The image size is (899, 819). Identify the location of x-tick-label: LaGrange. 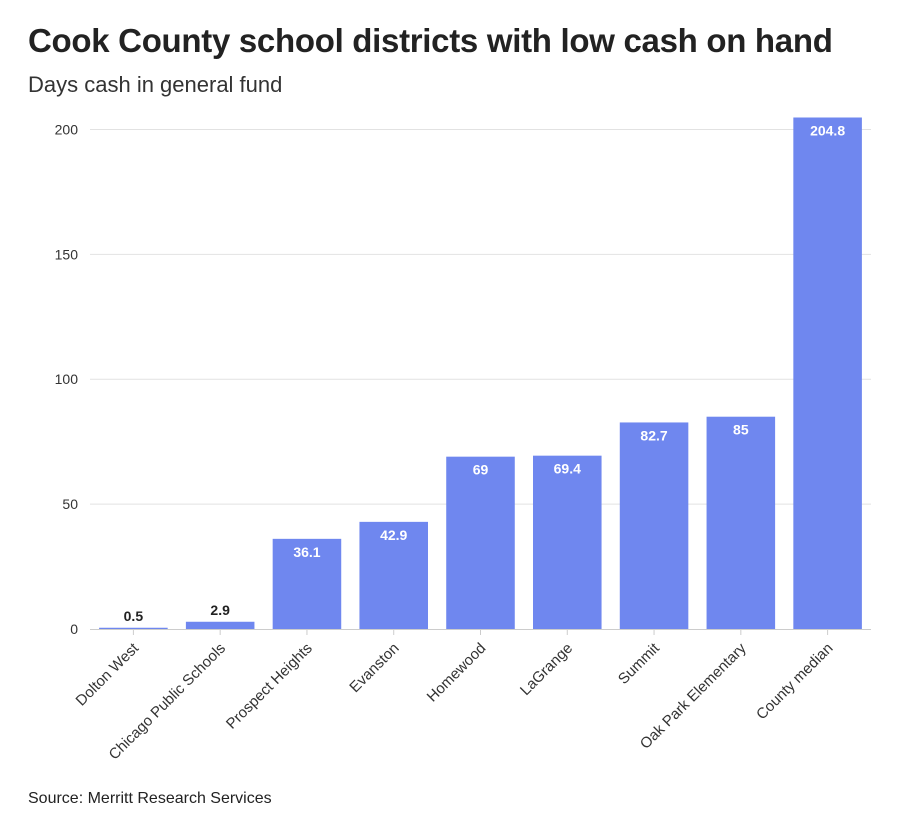
(546, 669).